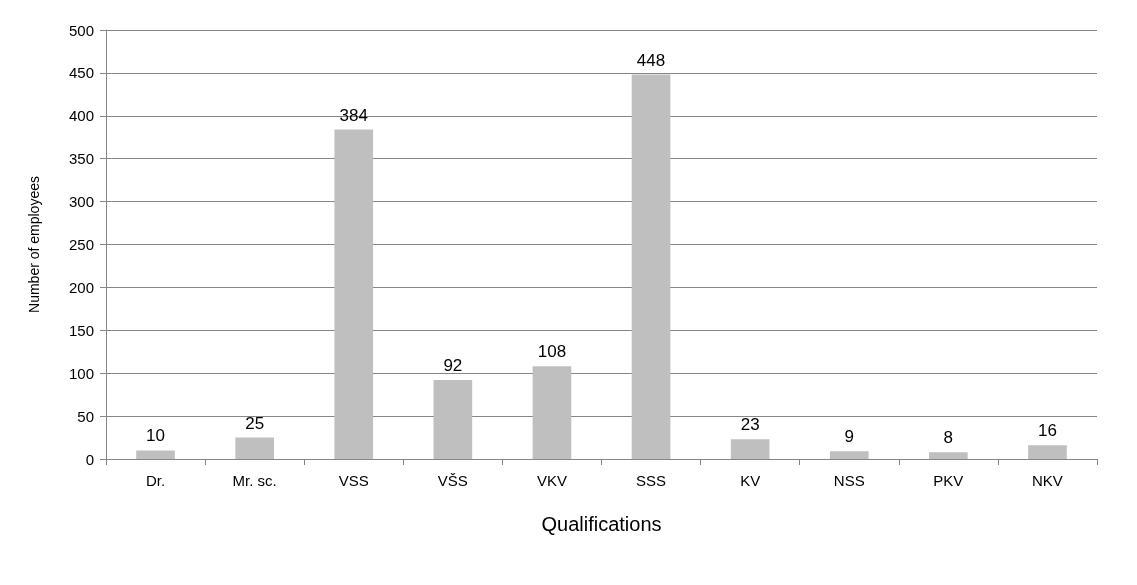  Describe the element at coordinates (81, 30) in the screenshot. I see `y-tick-label: 500` at that location.